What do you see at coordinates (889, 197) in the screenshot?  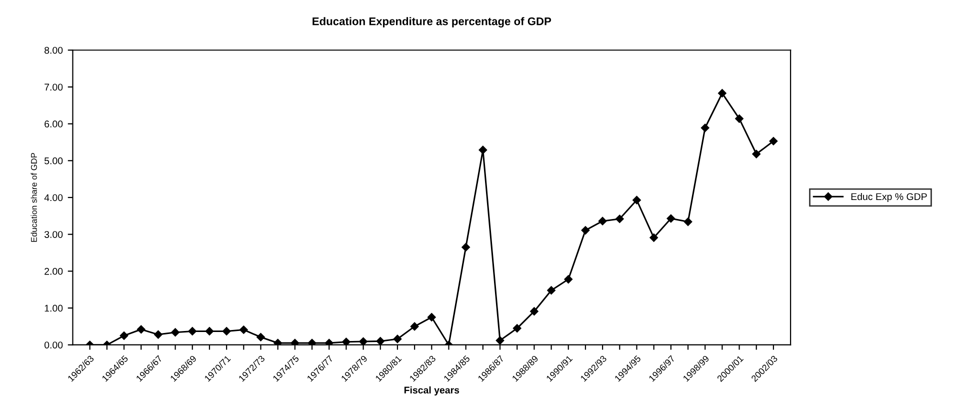 I see `legend-label: Educ Exp % GDP` at bounding box center [889, 197].